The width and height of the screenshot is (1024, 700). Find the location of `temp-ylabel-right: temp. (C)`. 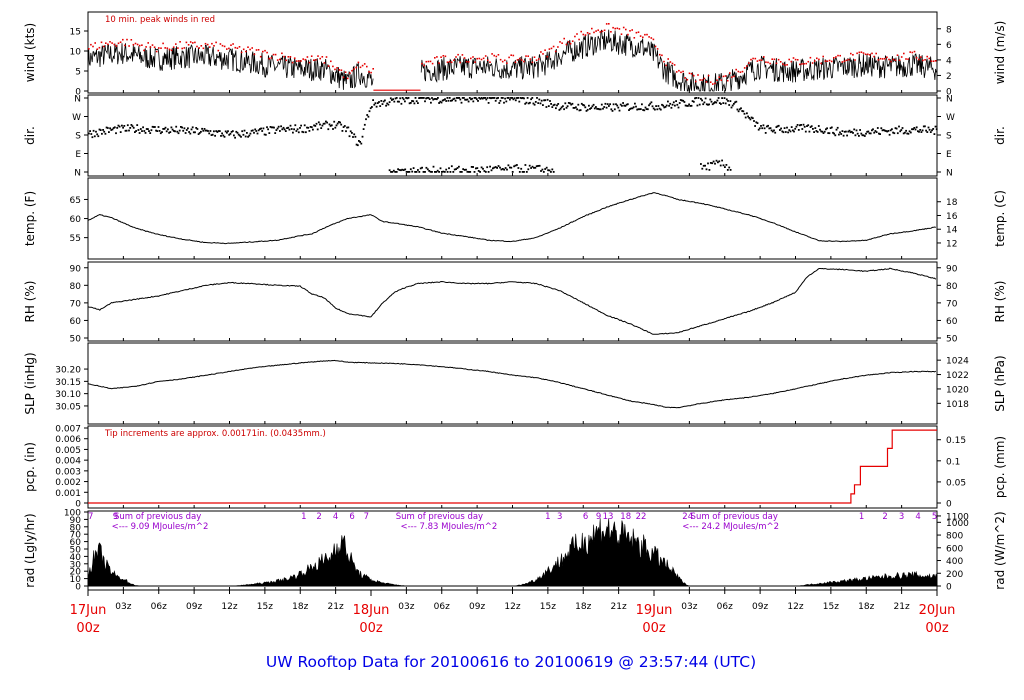

temp-ylabel-right: temp. (C) is located at coordinates (1000, 218).